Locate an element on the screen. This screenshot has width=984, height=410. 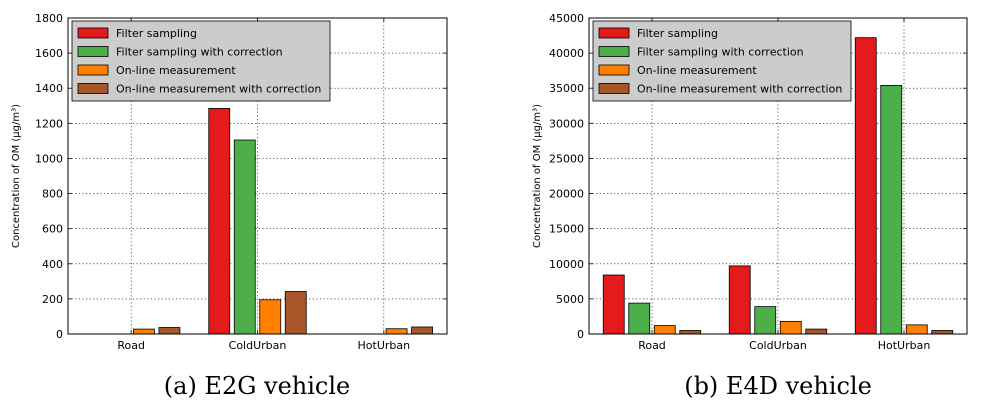
y-tick-label: 1800 is located at coordinates (49, 18).